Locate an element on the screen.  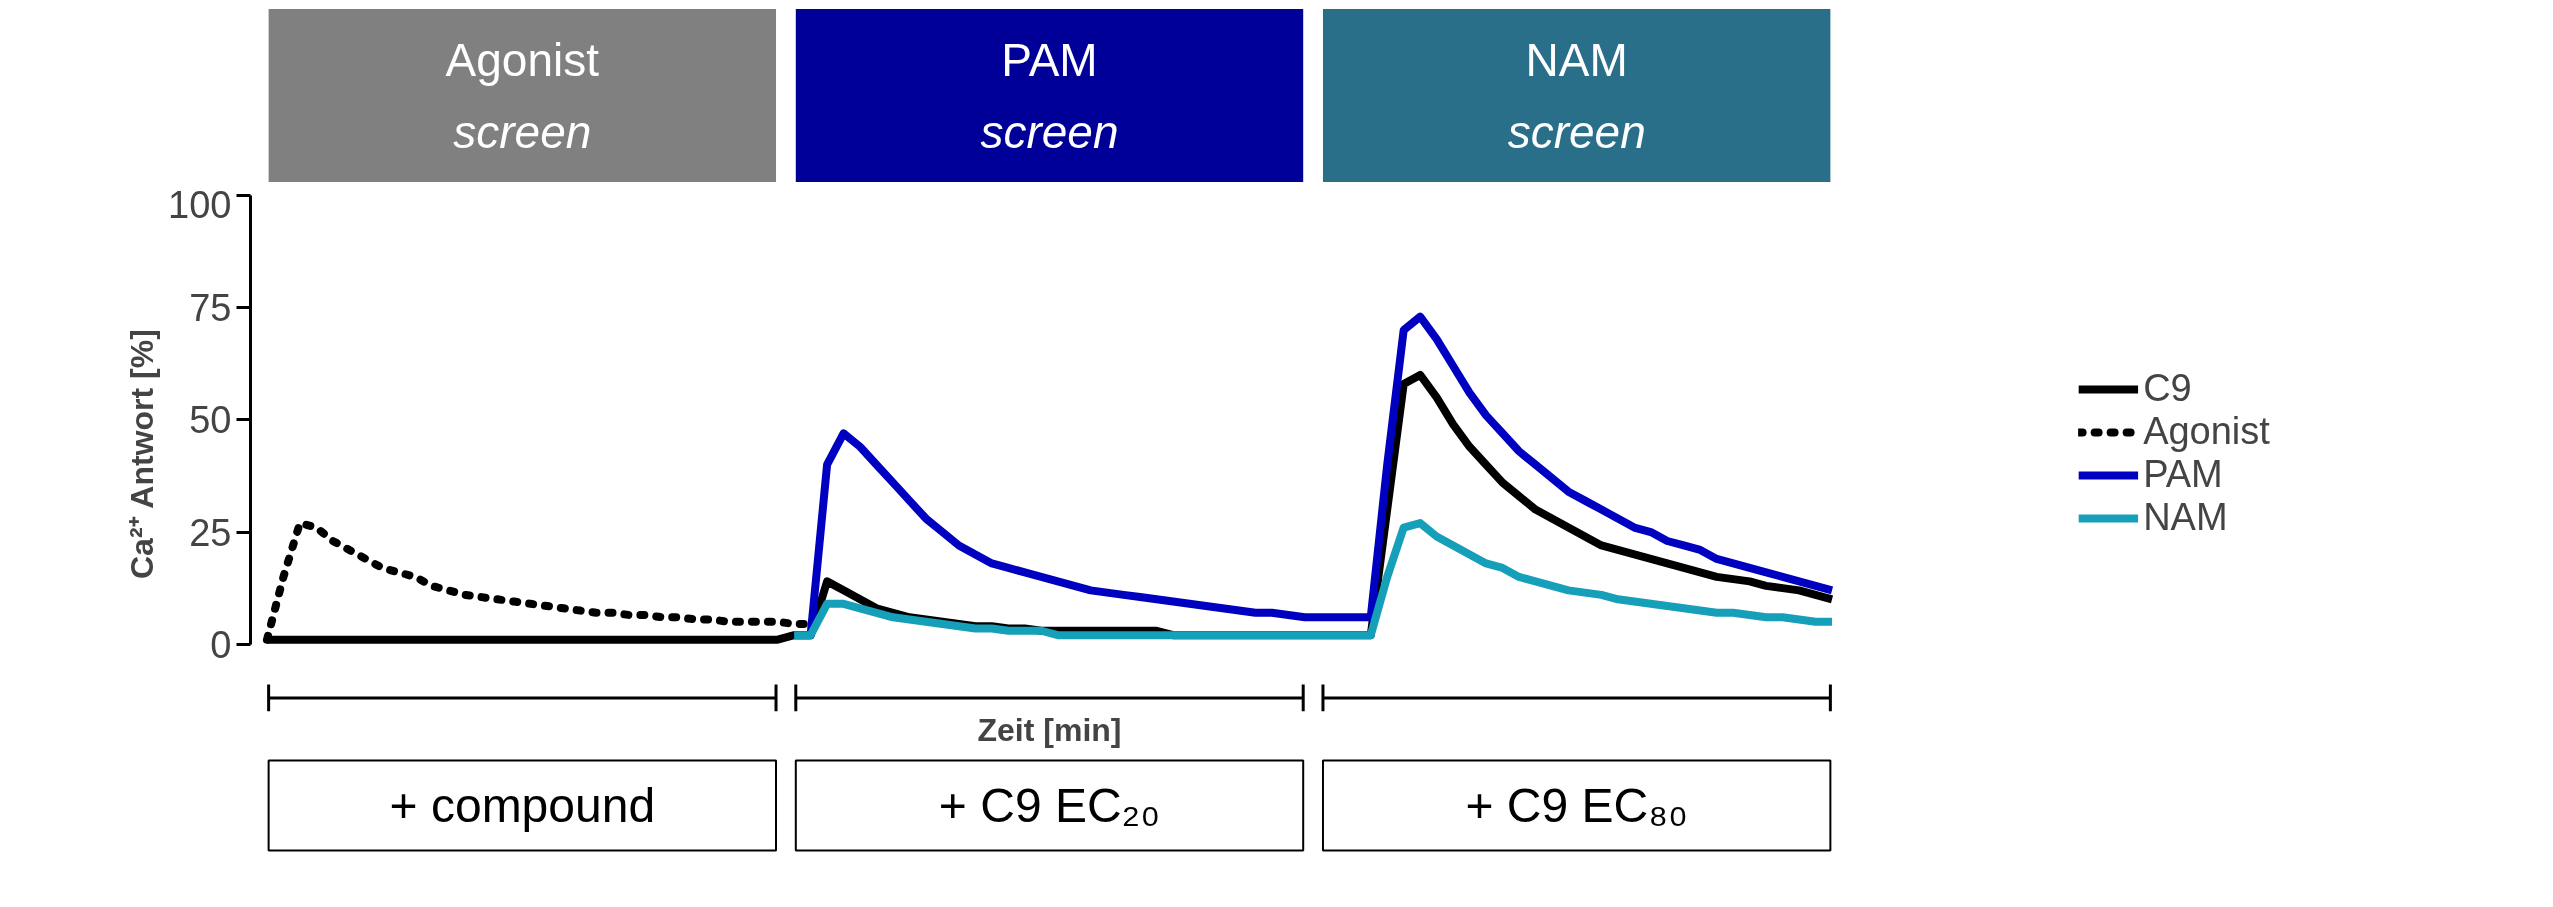
legend-label: Agonist is located at coordinates (2206, 431).